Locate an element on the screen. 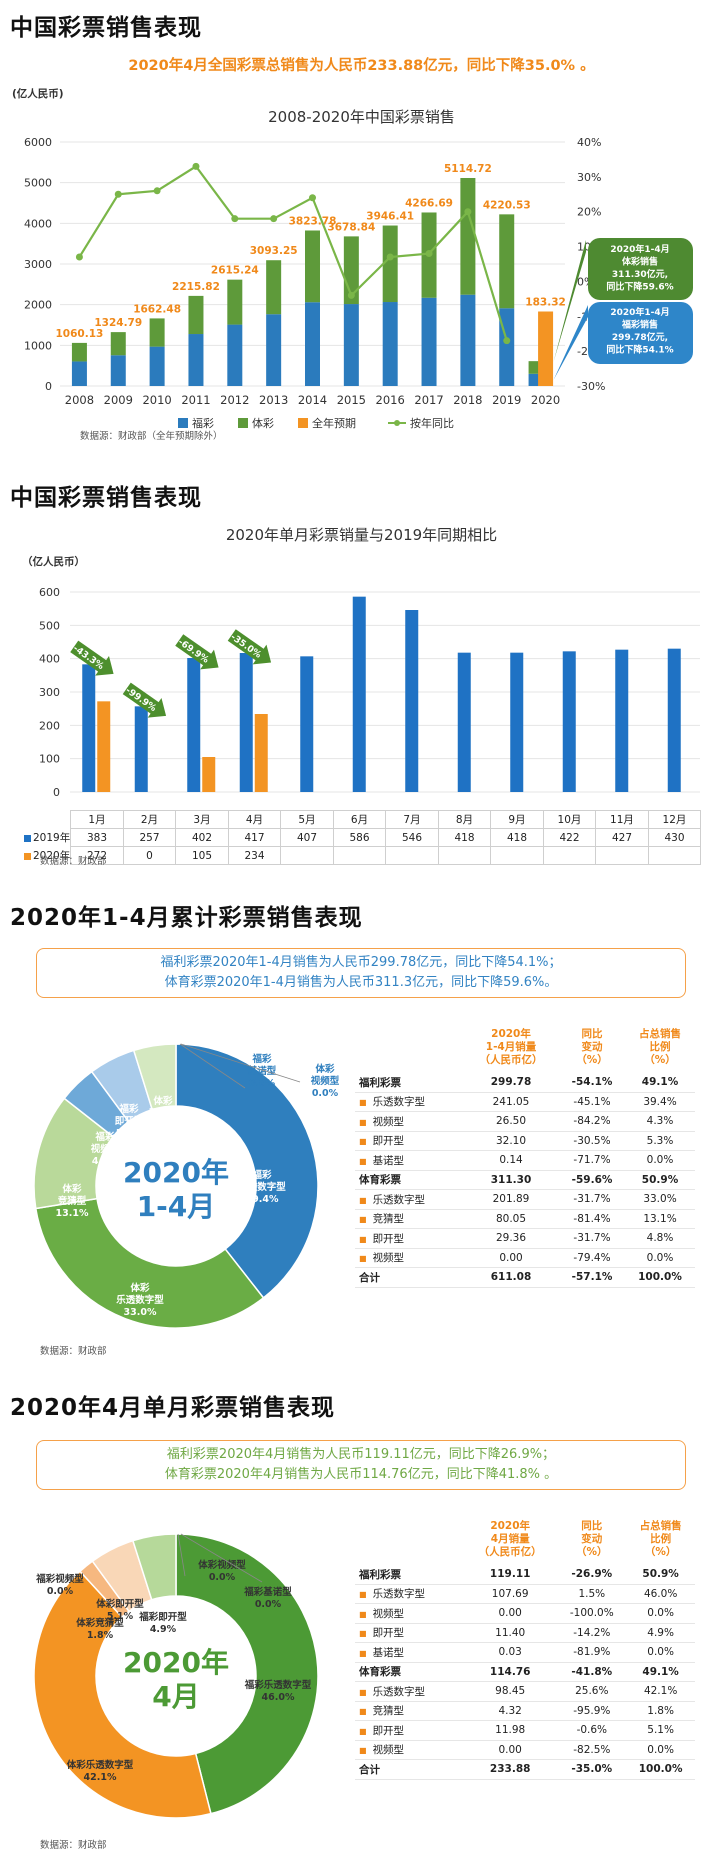 Image resolution: width=723 pixels, height=1857 pixels. total-value-label: 3823.78 is located at coordinates (313, 221).